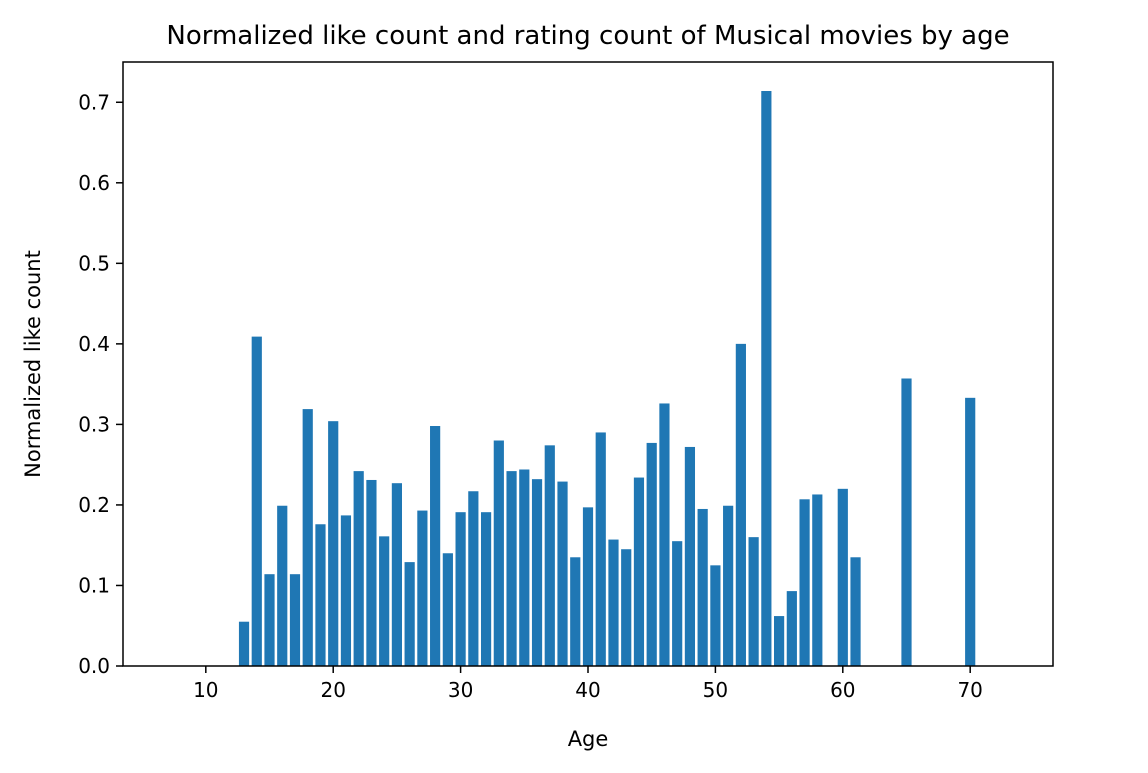  Describe the element at coordinates (94, 505) in the screenshot. I see `y-tick-label: 0.2` at that location.